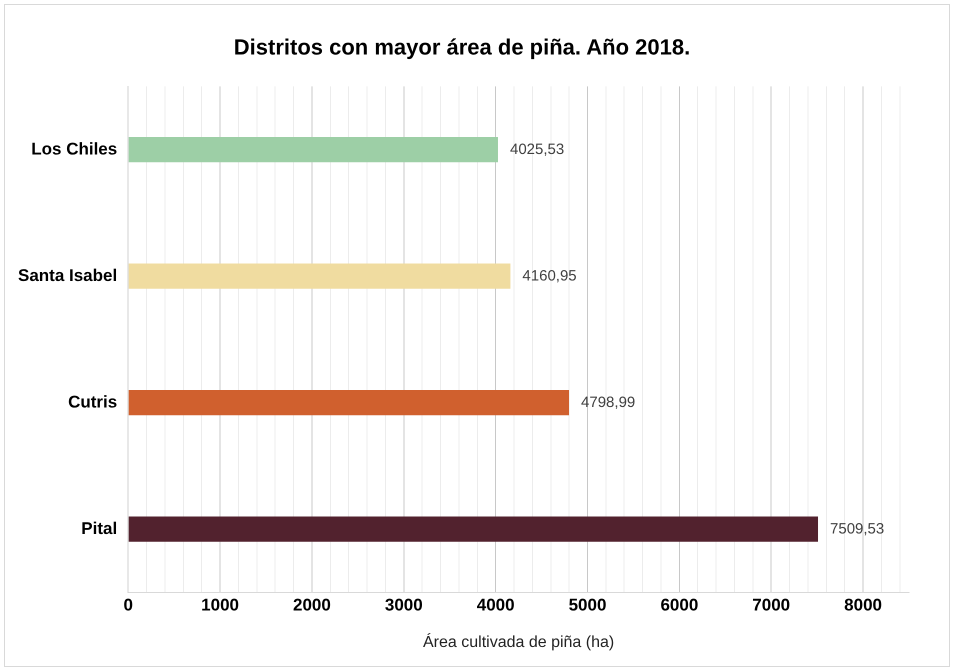 This screenshot has width=954, height=671. What do you see at coordinates (220, 604) in the screenshot?
I see `x-tick-label: 1000` at bounding box center [220, 604].